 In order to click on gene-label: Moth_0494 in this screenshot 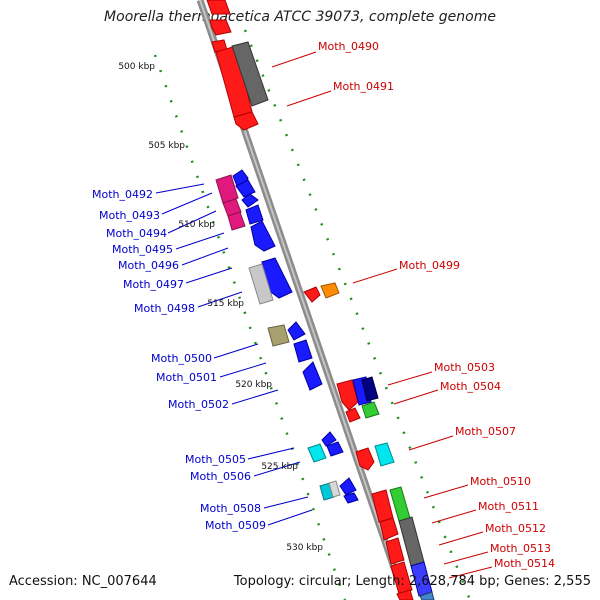, I will do `click(136, 233)`.